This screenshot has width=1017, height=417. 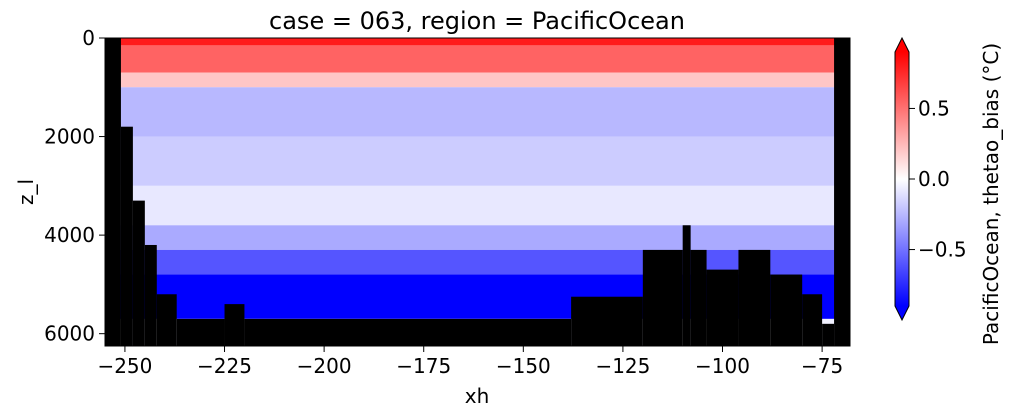 I want to click on colorbar: −0.5 0.0 0.5, so click(x=930, y=179).